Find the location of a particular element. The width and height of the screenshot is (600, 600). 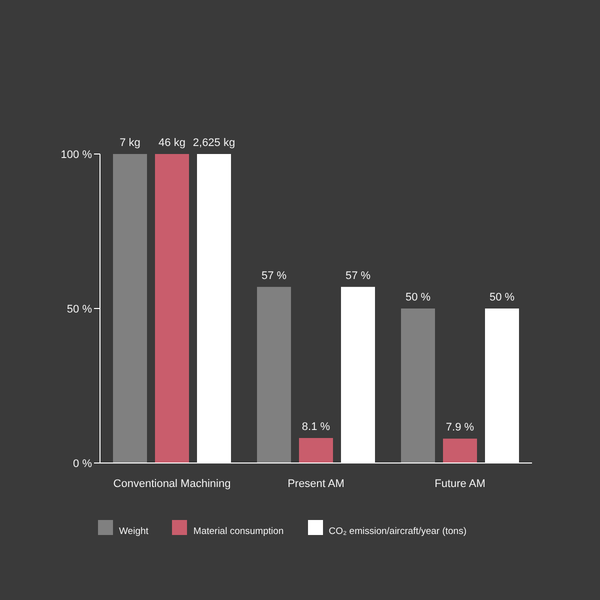

x-tick-label: Present AM is located at coordinates (316, 484).